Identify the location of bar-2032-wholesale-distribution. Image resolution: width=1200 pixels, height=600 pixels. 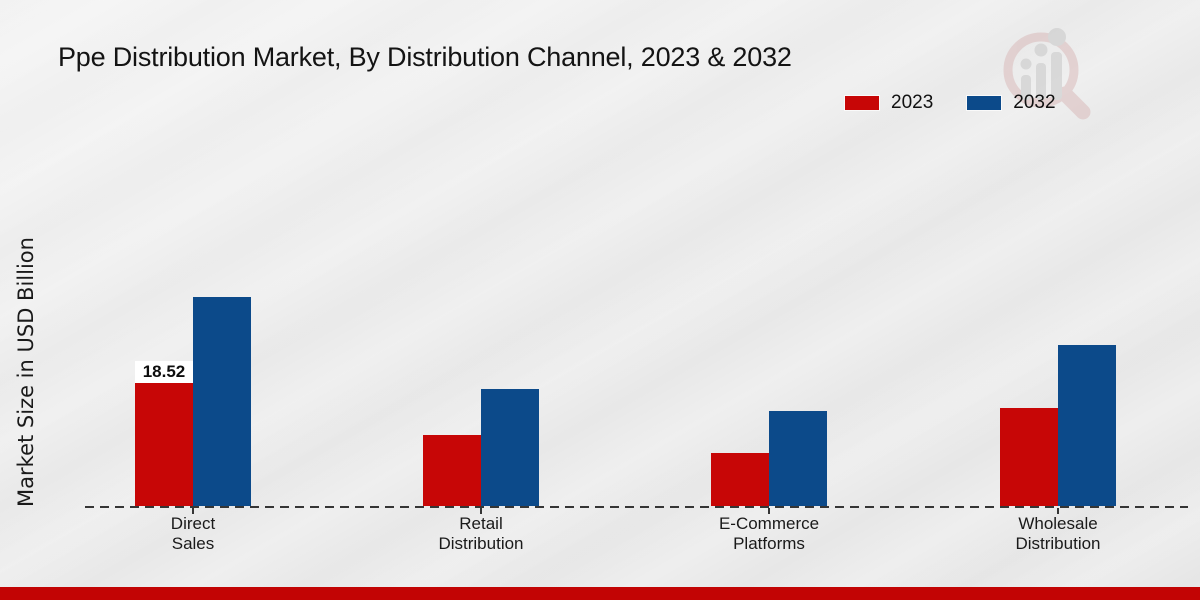
(1087, 425).